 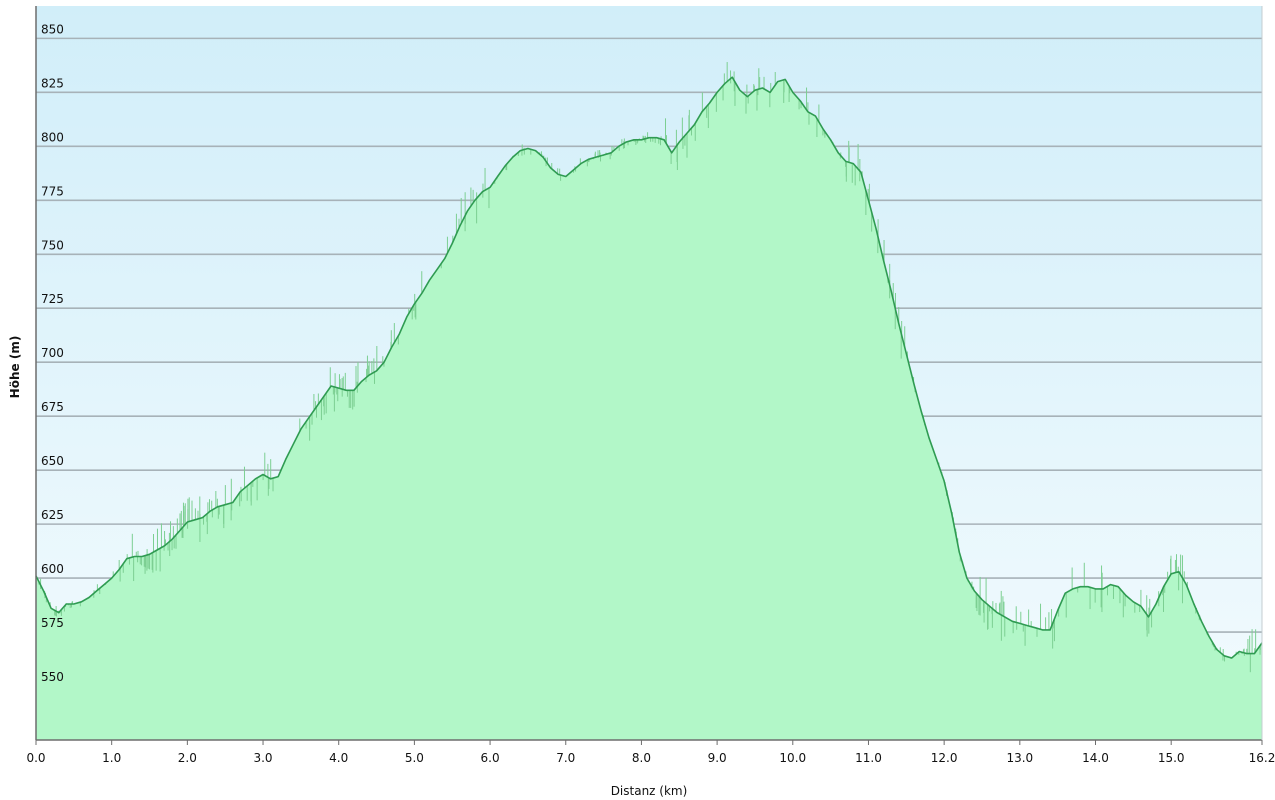 I want to click on x-tick-label: 2.0, so click(x=187, y=758).